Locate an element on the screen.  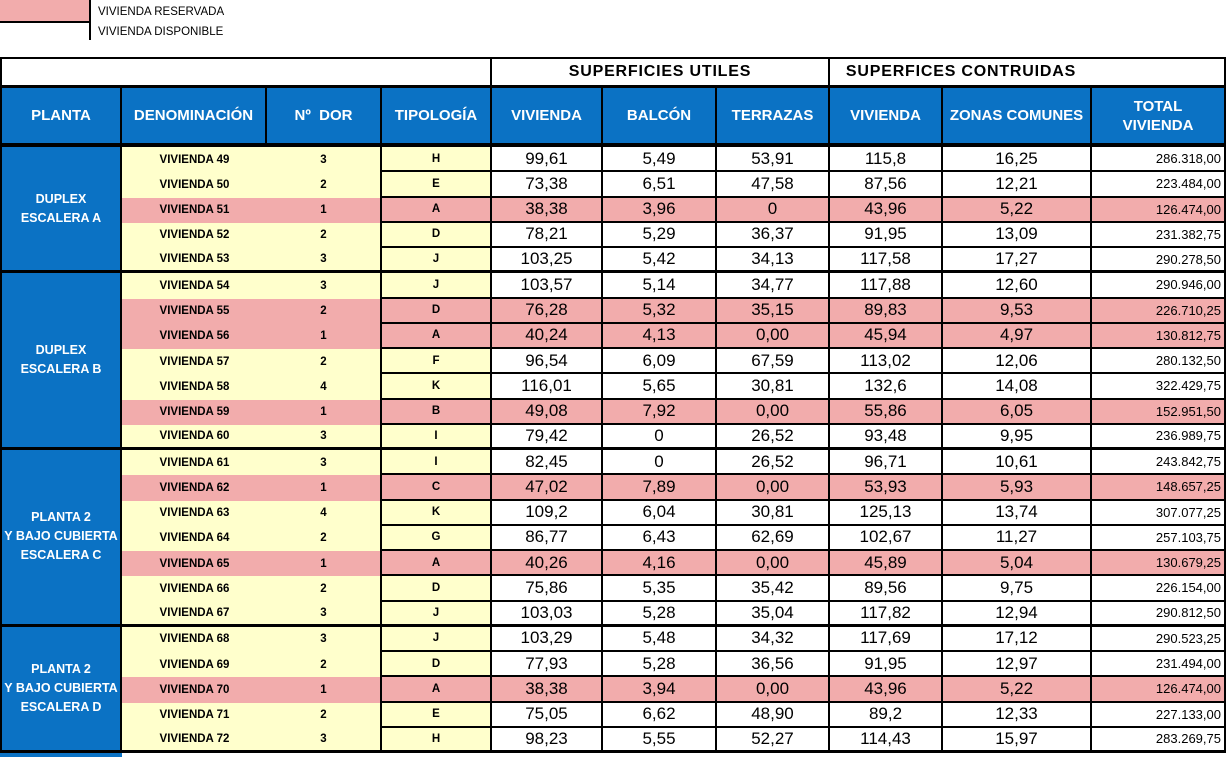
cell-denominacion: VIVIENDA 52 is located at coordinates (194, 235).